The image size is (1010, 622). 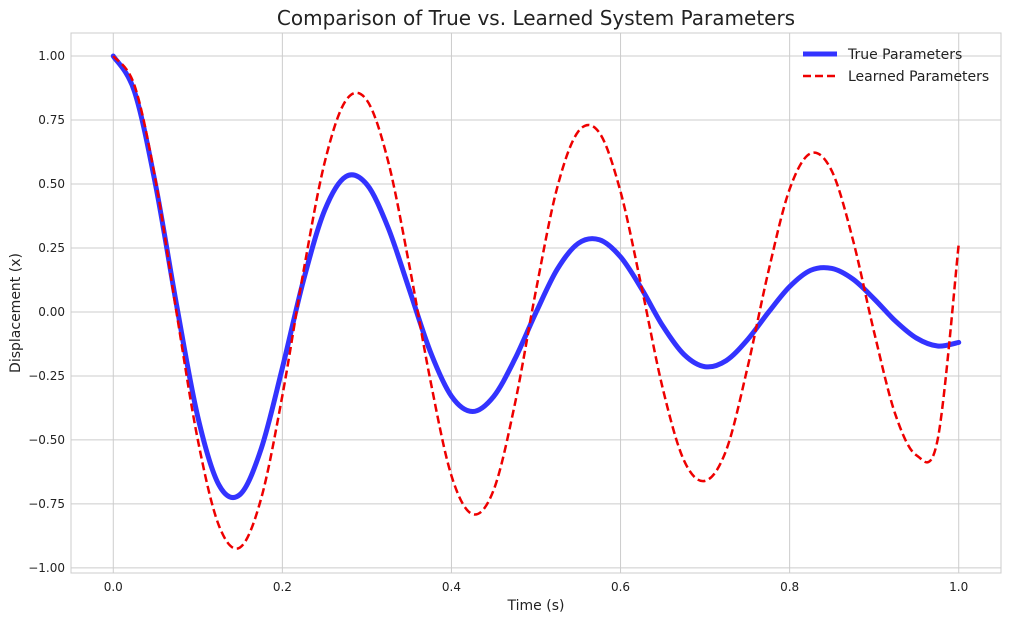 What do you see at coordinates (789, 587) in the screenshot?
I see `x-tick-label: 0.8` at bounding box center [789, 587].